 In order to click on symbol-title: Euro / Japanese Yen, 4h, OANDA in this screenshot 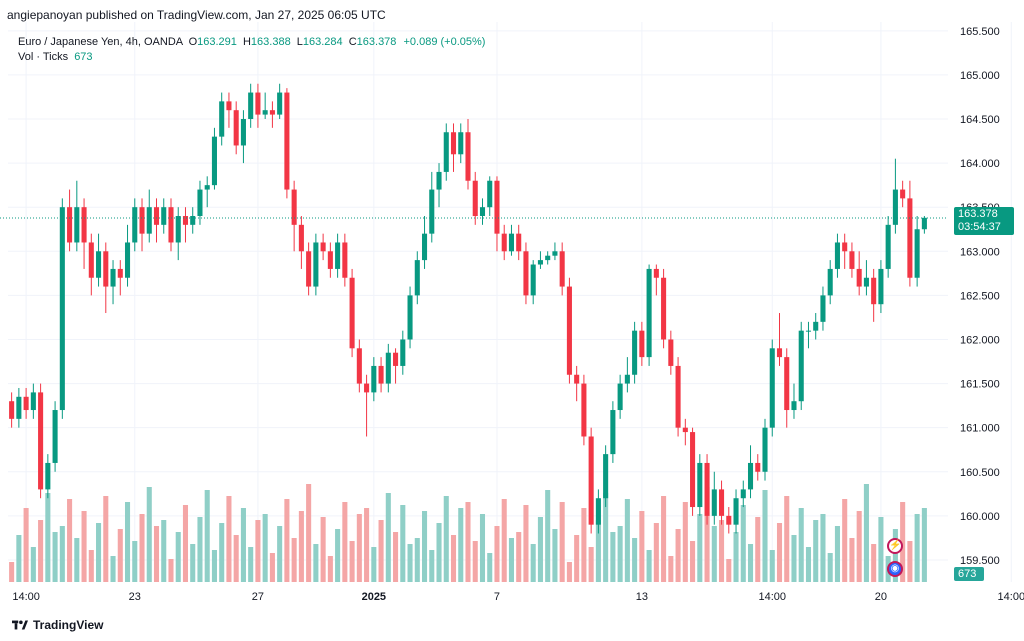, I will do `click(100, 42)`.